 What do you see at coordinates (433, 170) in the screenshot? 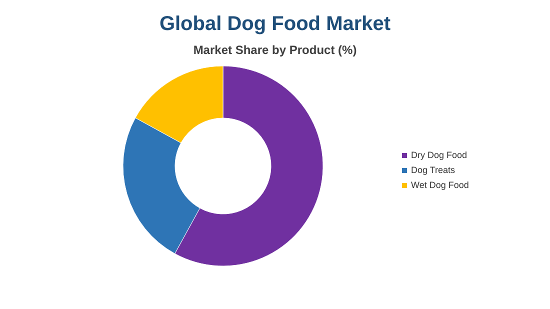
I see `legend-label: Dog Treats` at bounding box center [433, 170].